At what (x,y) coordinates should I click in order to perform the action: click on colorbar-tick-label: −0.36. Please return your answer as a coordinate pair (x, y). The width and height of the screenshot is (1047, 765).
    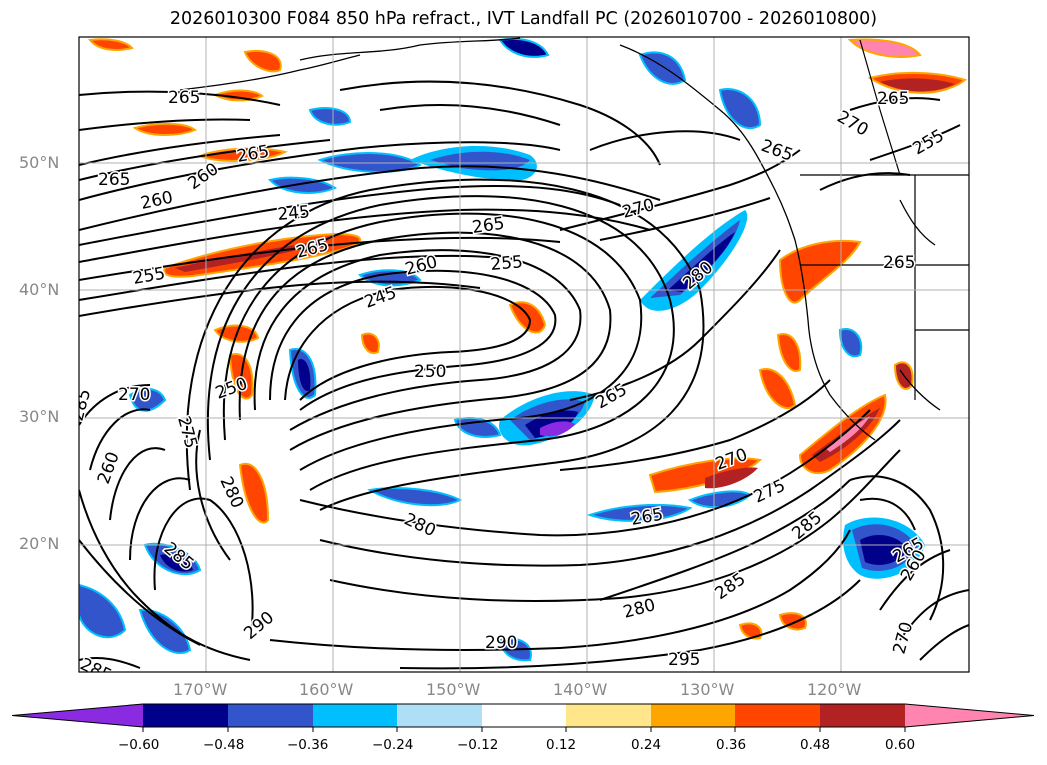
    Looking at the image, I should click on (308, 745).